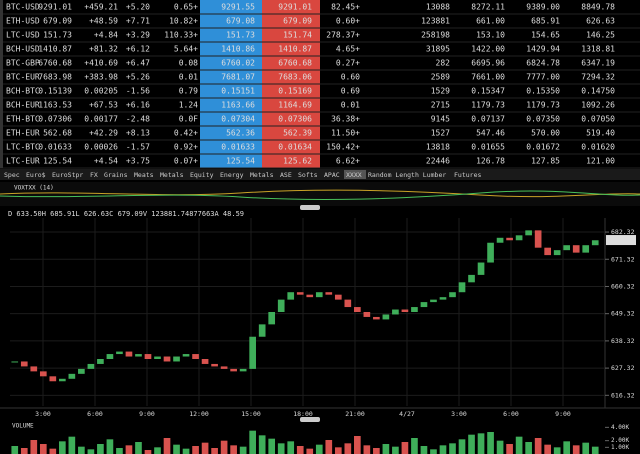  What do you see at coordinates (407, 175) in the screenshot?
I see `tab: Random Length Lumber` at bounding box center [407, 175].